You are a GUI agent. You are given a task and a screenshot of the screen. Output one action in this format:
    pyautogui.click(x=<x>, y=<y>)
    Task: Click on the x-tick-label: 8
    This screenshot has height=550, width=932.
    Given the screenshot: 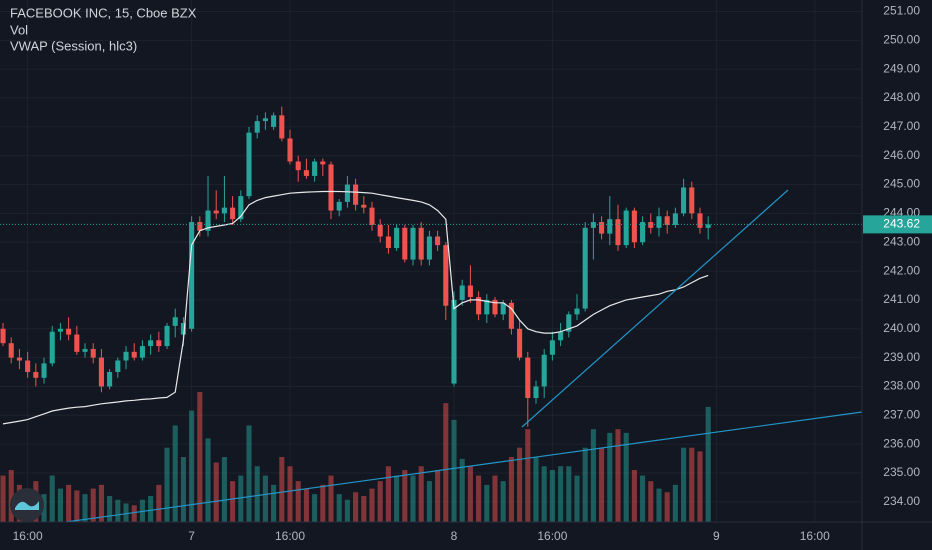 What is the action you would take?
    pyautogui.click(x=454, y=536)
    